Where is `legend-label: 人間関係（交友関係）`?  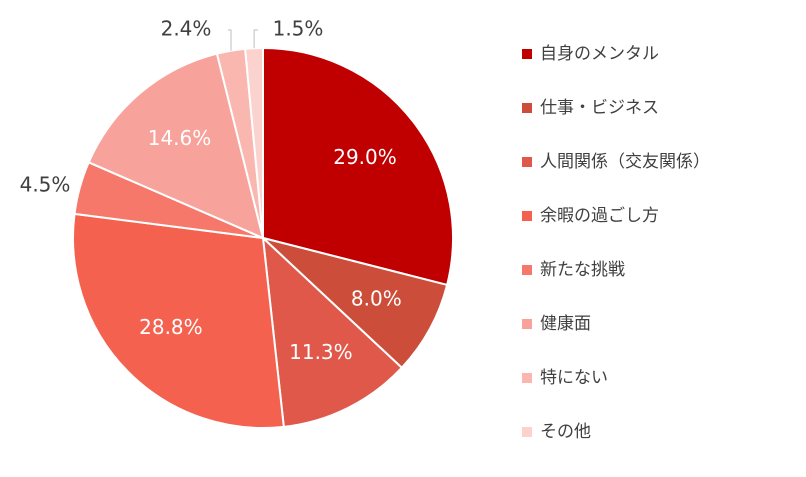
legend-label: 人間関係（交友関係） is located at coordinates (625, 162).